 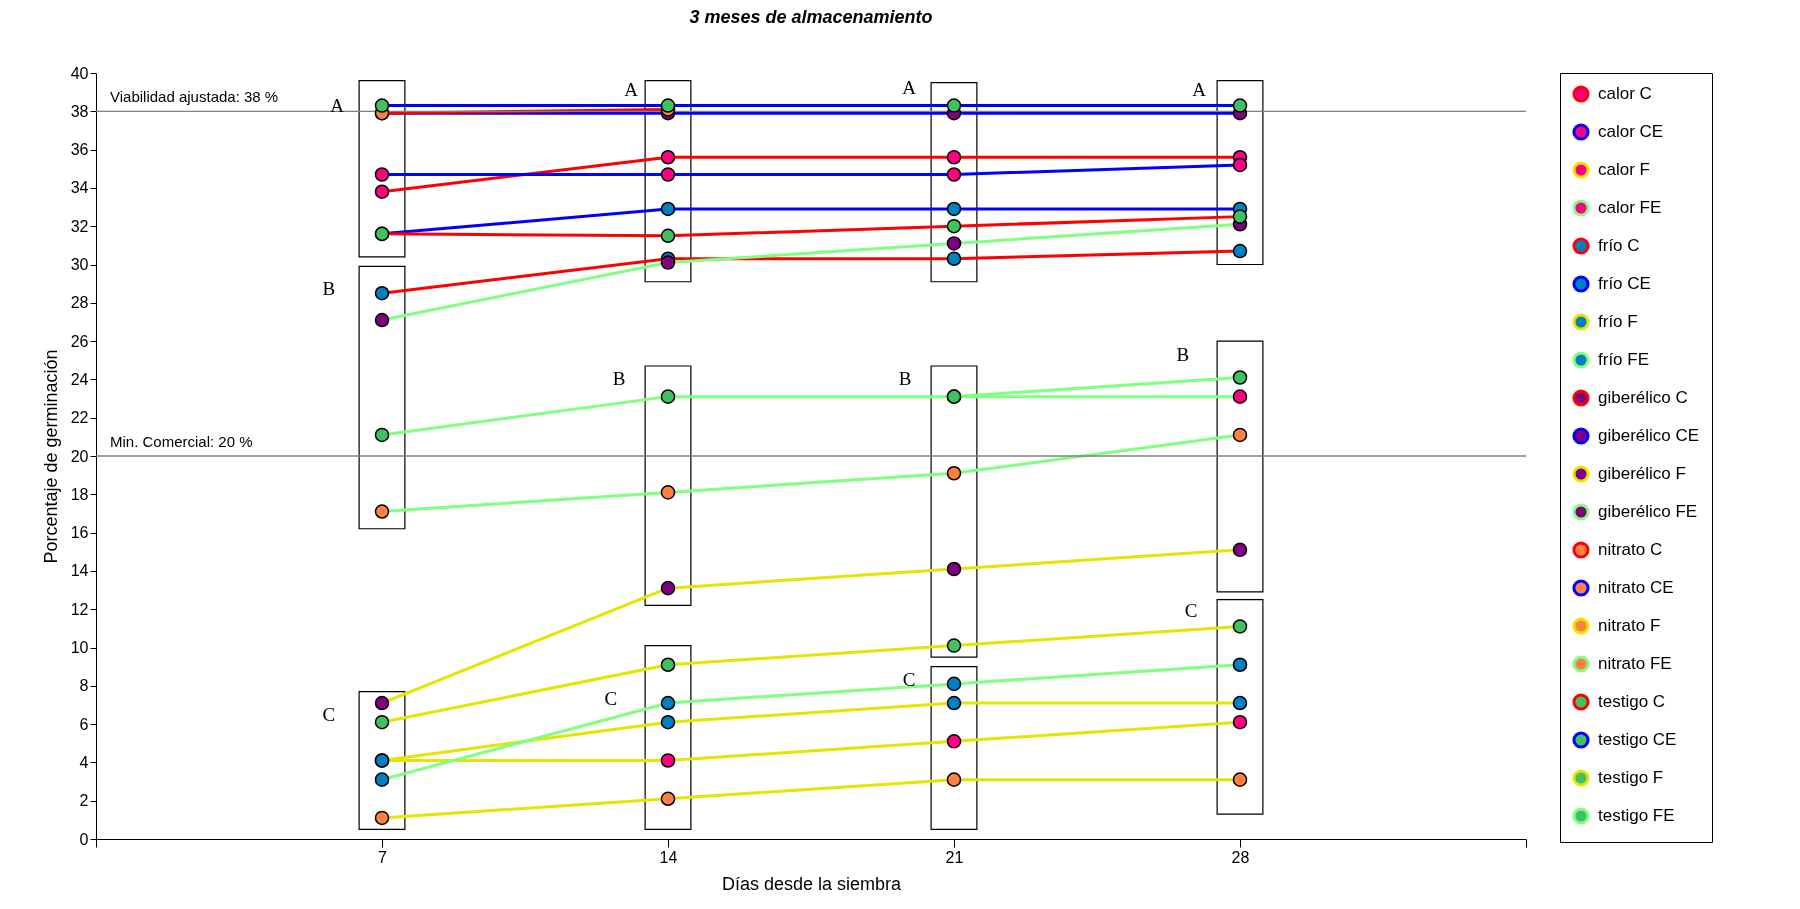 What do you see at coordinates (79, 150) in the screenshot?
I see `y-tick-label: 36` at bounding box center [79, 150].